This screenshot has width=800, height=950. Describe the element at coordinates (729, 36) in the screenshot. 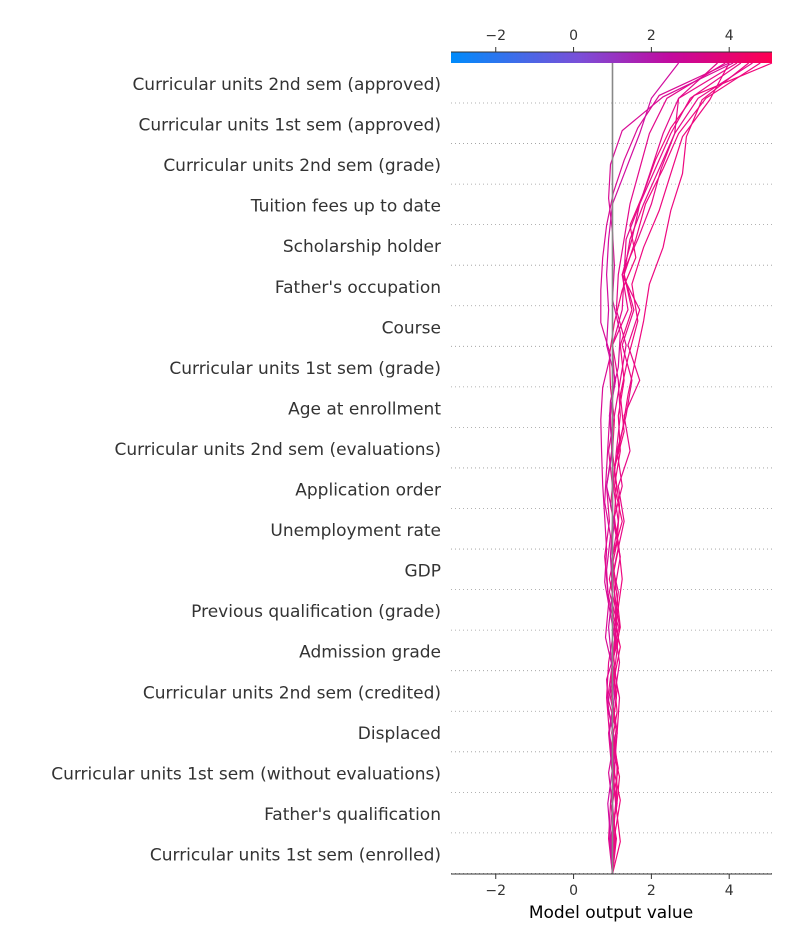

I see `top-tick-label: 4` at that location.